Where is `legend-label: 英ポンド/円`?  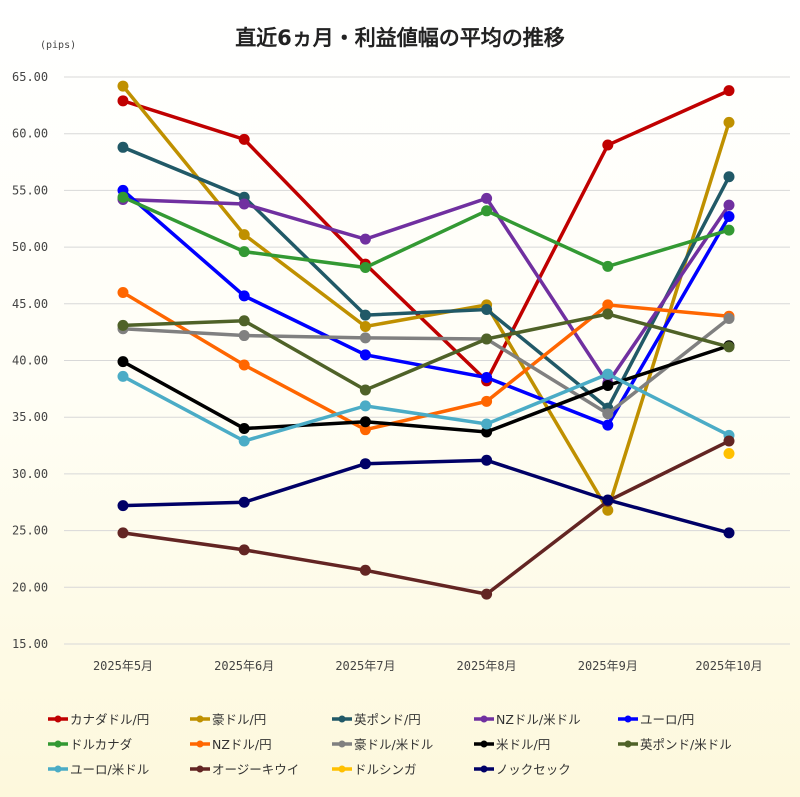
legend-label: 英ポンド/円 is located at coordinates (387, 719).